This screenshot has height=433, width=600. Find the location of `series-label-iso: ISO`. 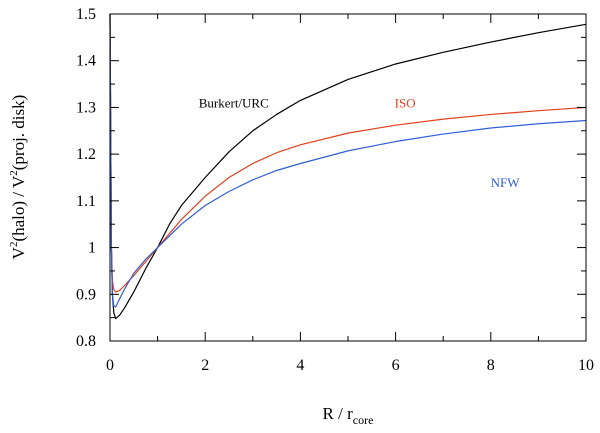

series-label-iso: ISO is located at coordinates (405, 102).